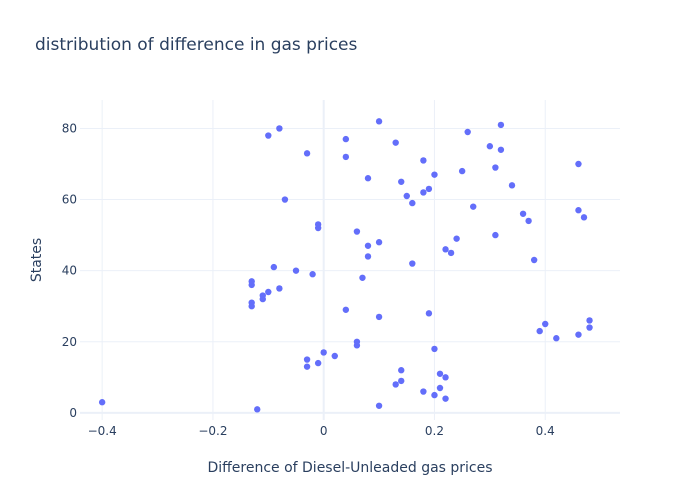  I want to click on y-tick-label: 0, so click(73, 413).